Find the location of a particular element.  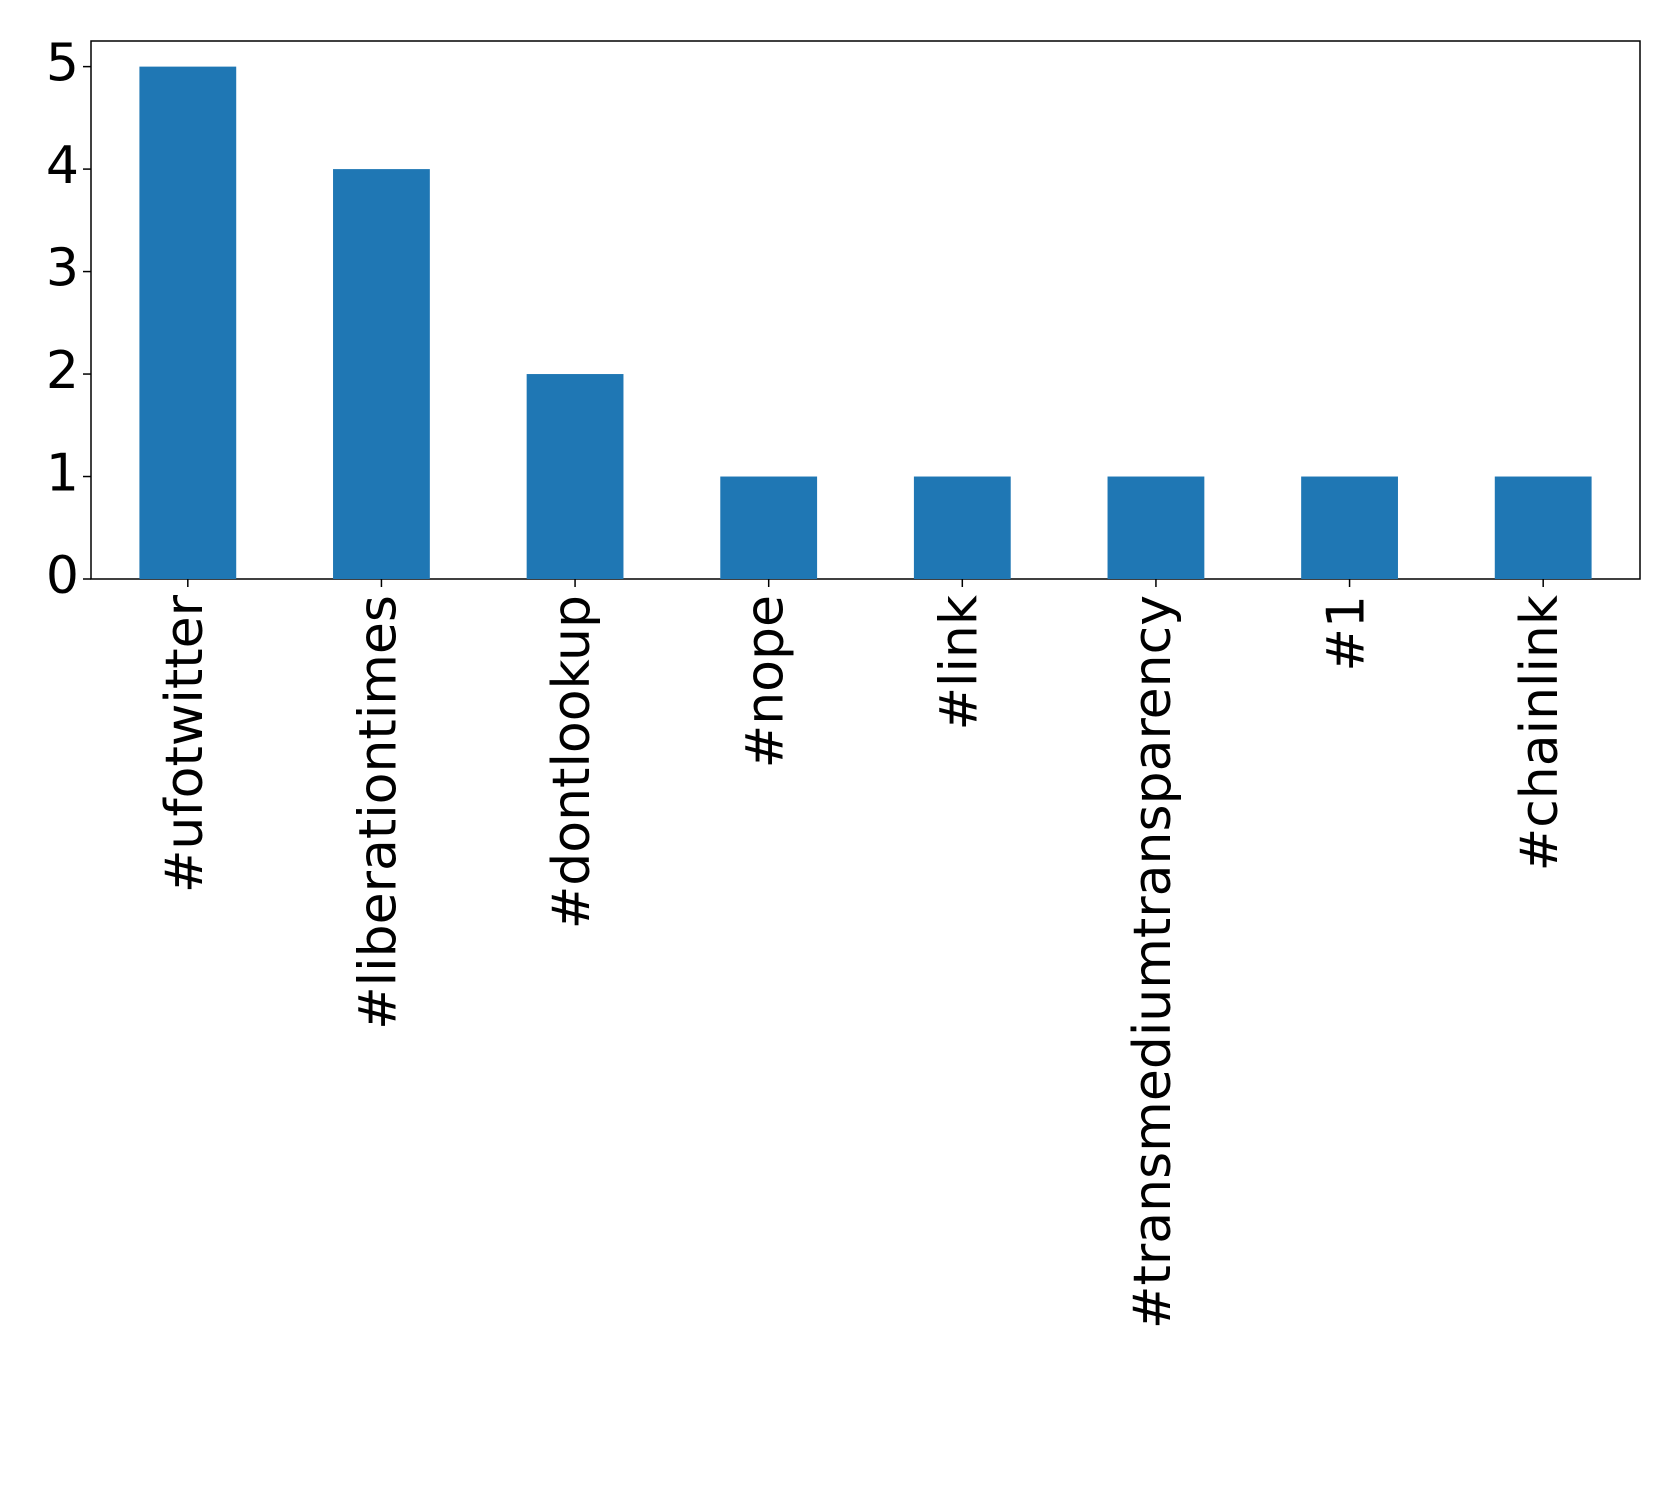

x-tick-label: #transmediumtransparency is located at coordinates (1153, 962).